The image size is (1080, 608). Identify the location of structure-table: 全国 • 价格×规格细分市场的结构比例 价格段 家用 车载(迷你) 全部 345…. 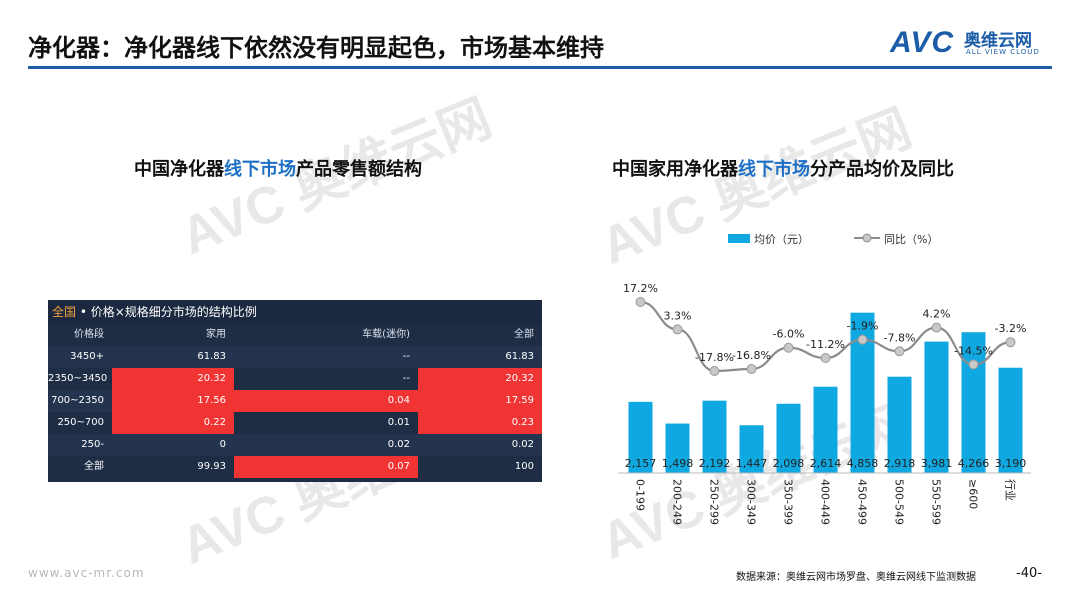
(295, 391).